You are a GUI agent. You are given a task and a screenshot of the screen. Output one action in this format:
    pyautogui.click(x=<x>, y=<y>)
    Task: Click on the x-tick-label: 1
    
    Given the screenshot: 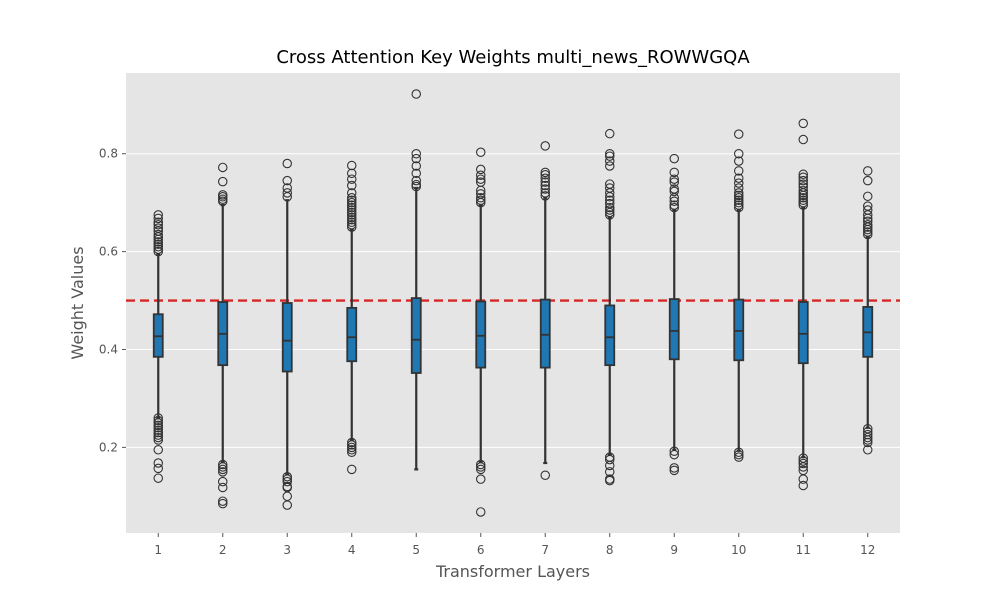 What is the action you would take?
    pyautogui.click(x=158, y=550)
    